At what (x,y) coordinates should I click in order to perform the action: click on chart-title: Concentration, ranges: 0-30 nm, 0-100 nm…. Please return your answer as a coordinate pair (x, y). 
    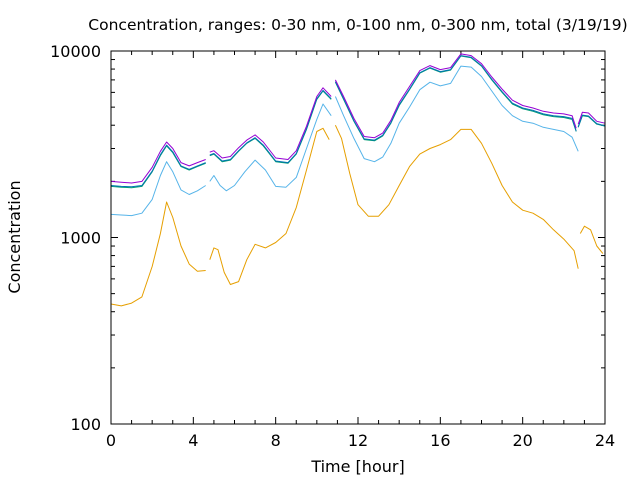
    Looking at the image, I should click on (357, 25).